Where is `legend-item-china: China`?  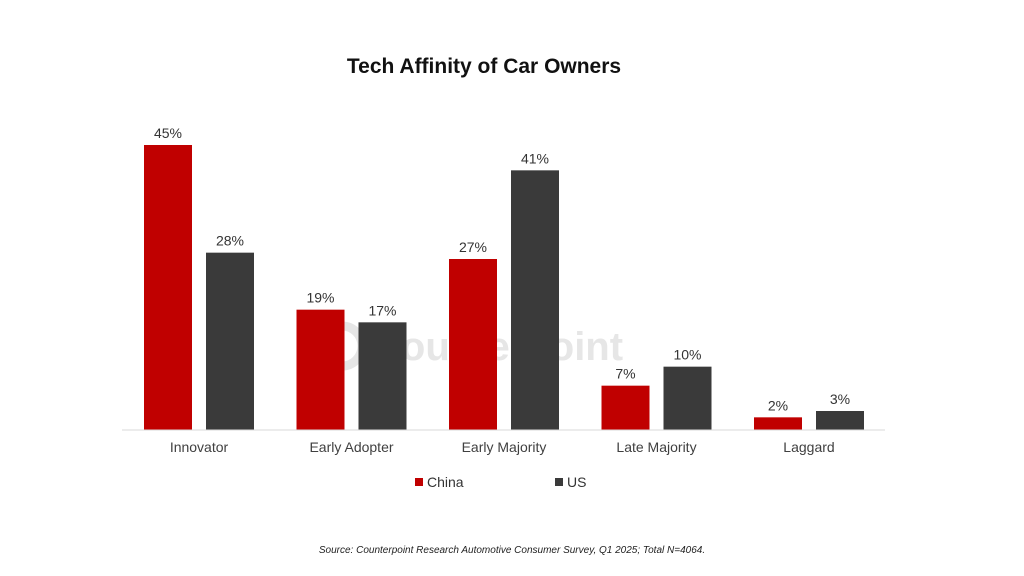 legend-item-china: China is located at coordinates (439, 482).